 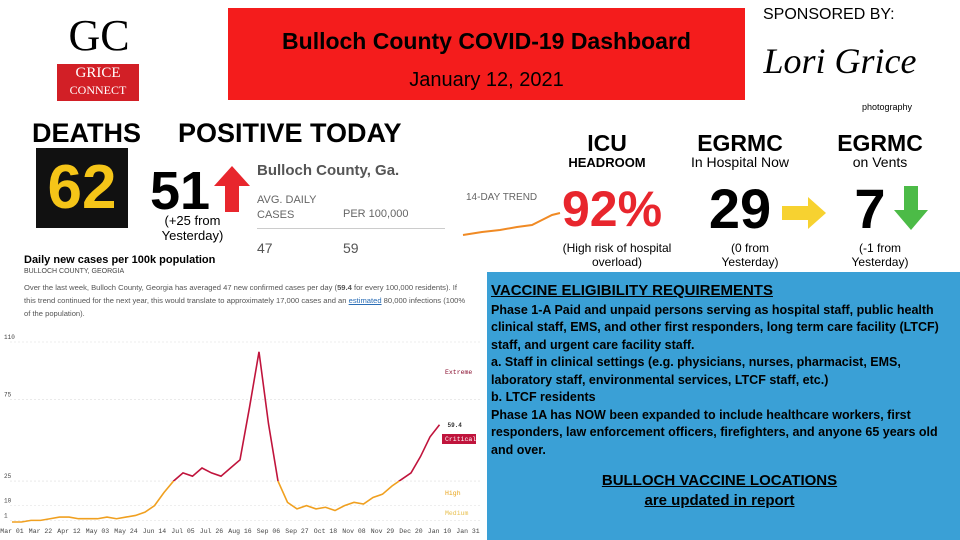 What do you see at coordinates (829, 14) in the screenshot?
I see `sponsor-label: SPONSORED BY:` at bounding box center [829, 14].